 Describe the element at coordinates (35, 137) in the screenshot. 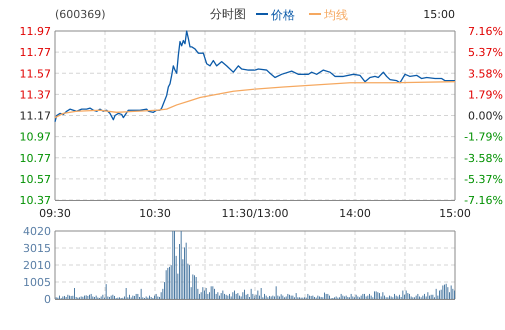

I see `y-tick-label: 10.97` at that location.